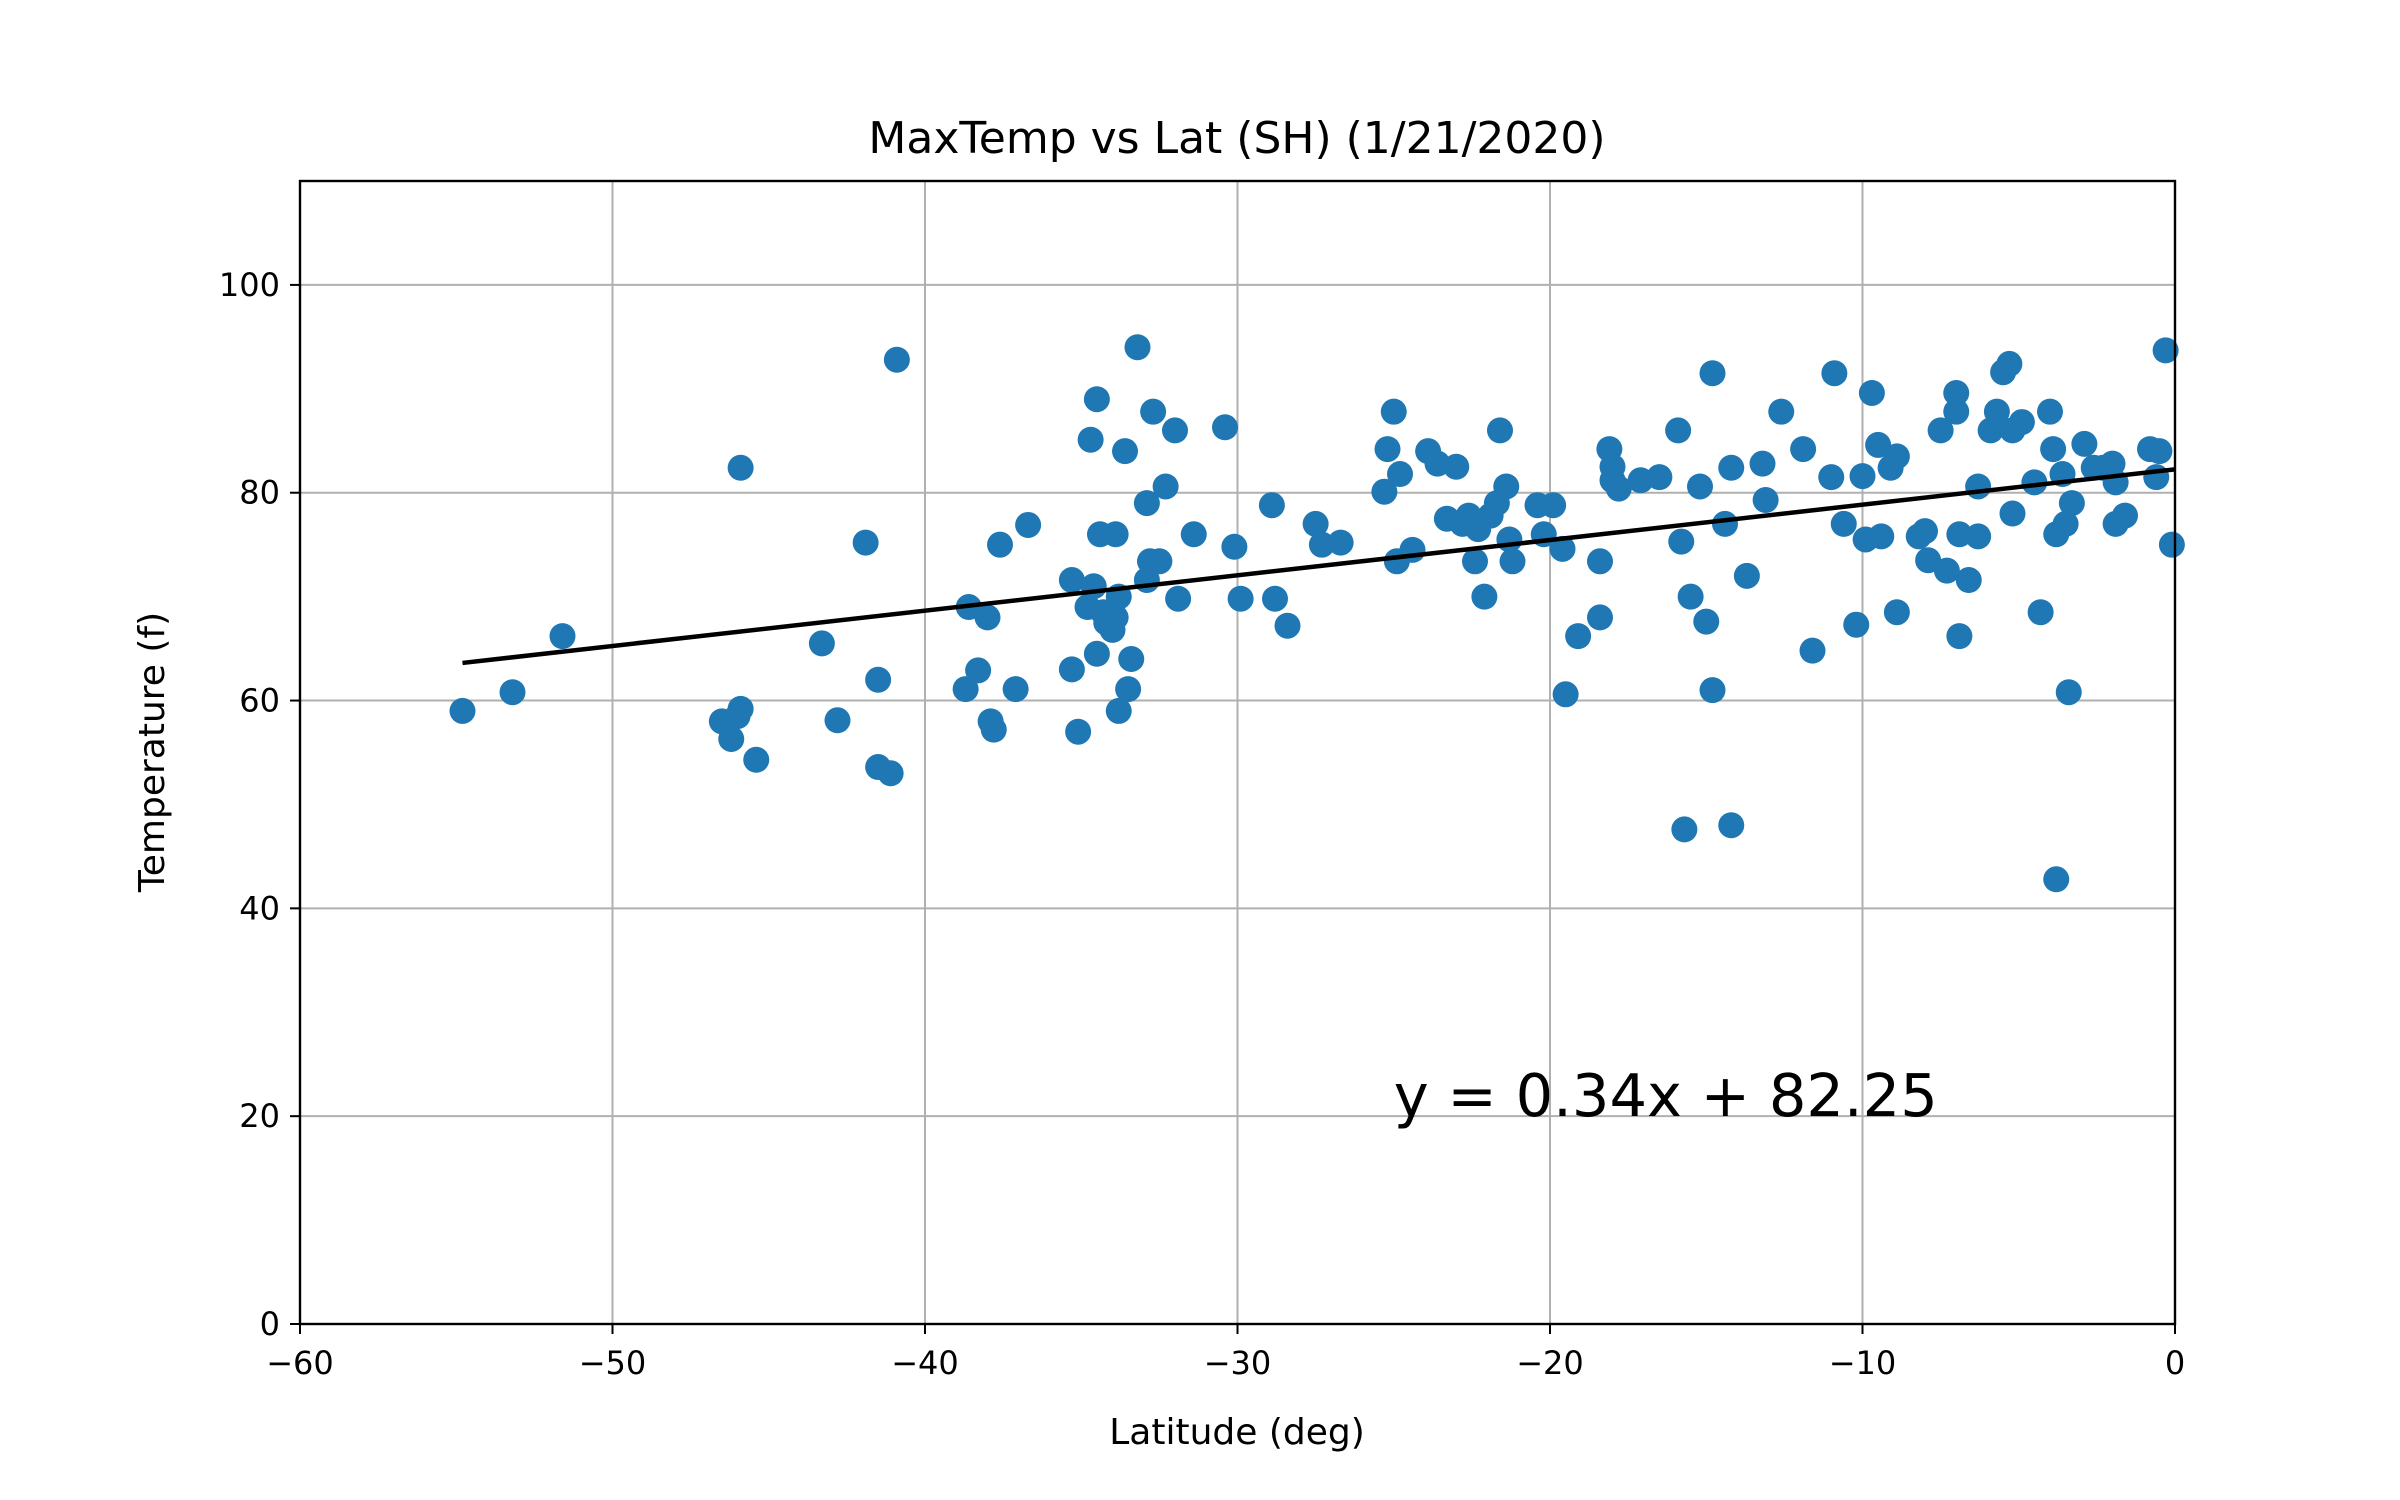 The width and height of the screenshot is (2400, 1500). Describe the element at coordinates (1236, 138) in the screenshot. I see `chart-title: MaxTemp vs Lat (SH) (1/21/2020)` at that location.